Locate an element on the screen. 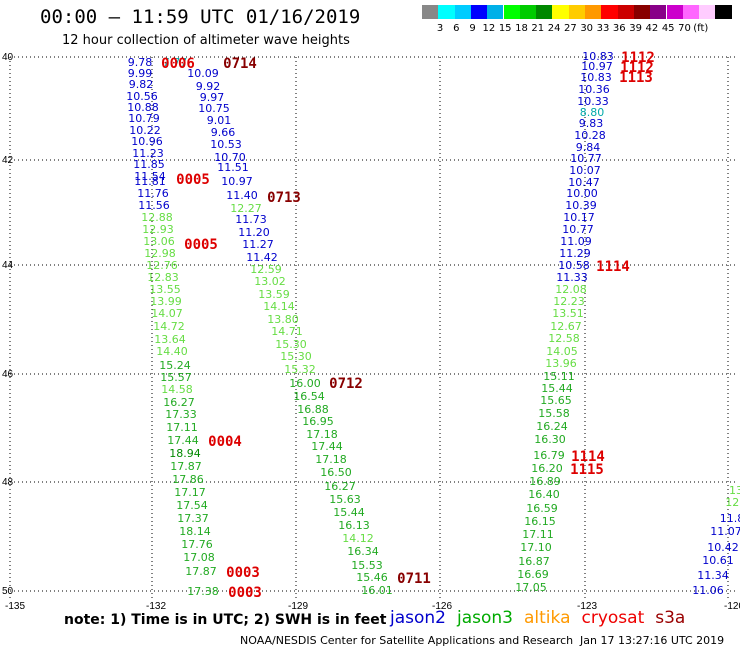  swh-value: 17.37 is located at coordinates (193, 518).